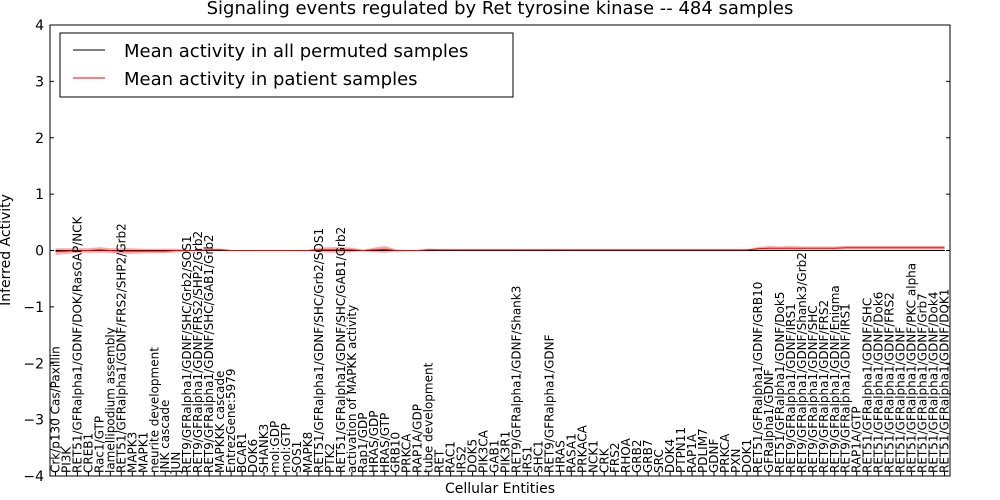 Image resolution: width=1000 pixels, height=500 pixels. Describe the element at coordinates (308, 452) in the screenshot. I see `x-tick-label: MAPK8` at that location.